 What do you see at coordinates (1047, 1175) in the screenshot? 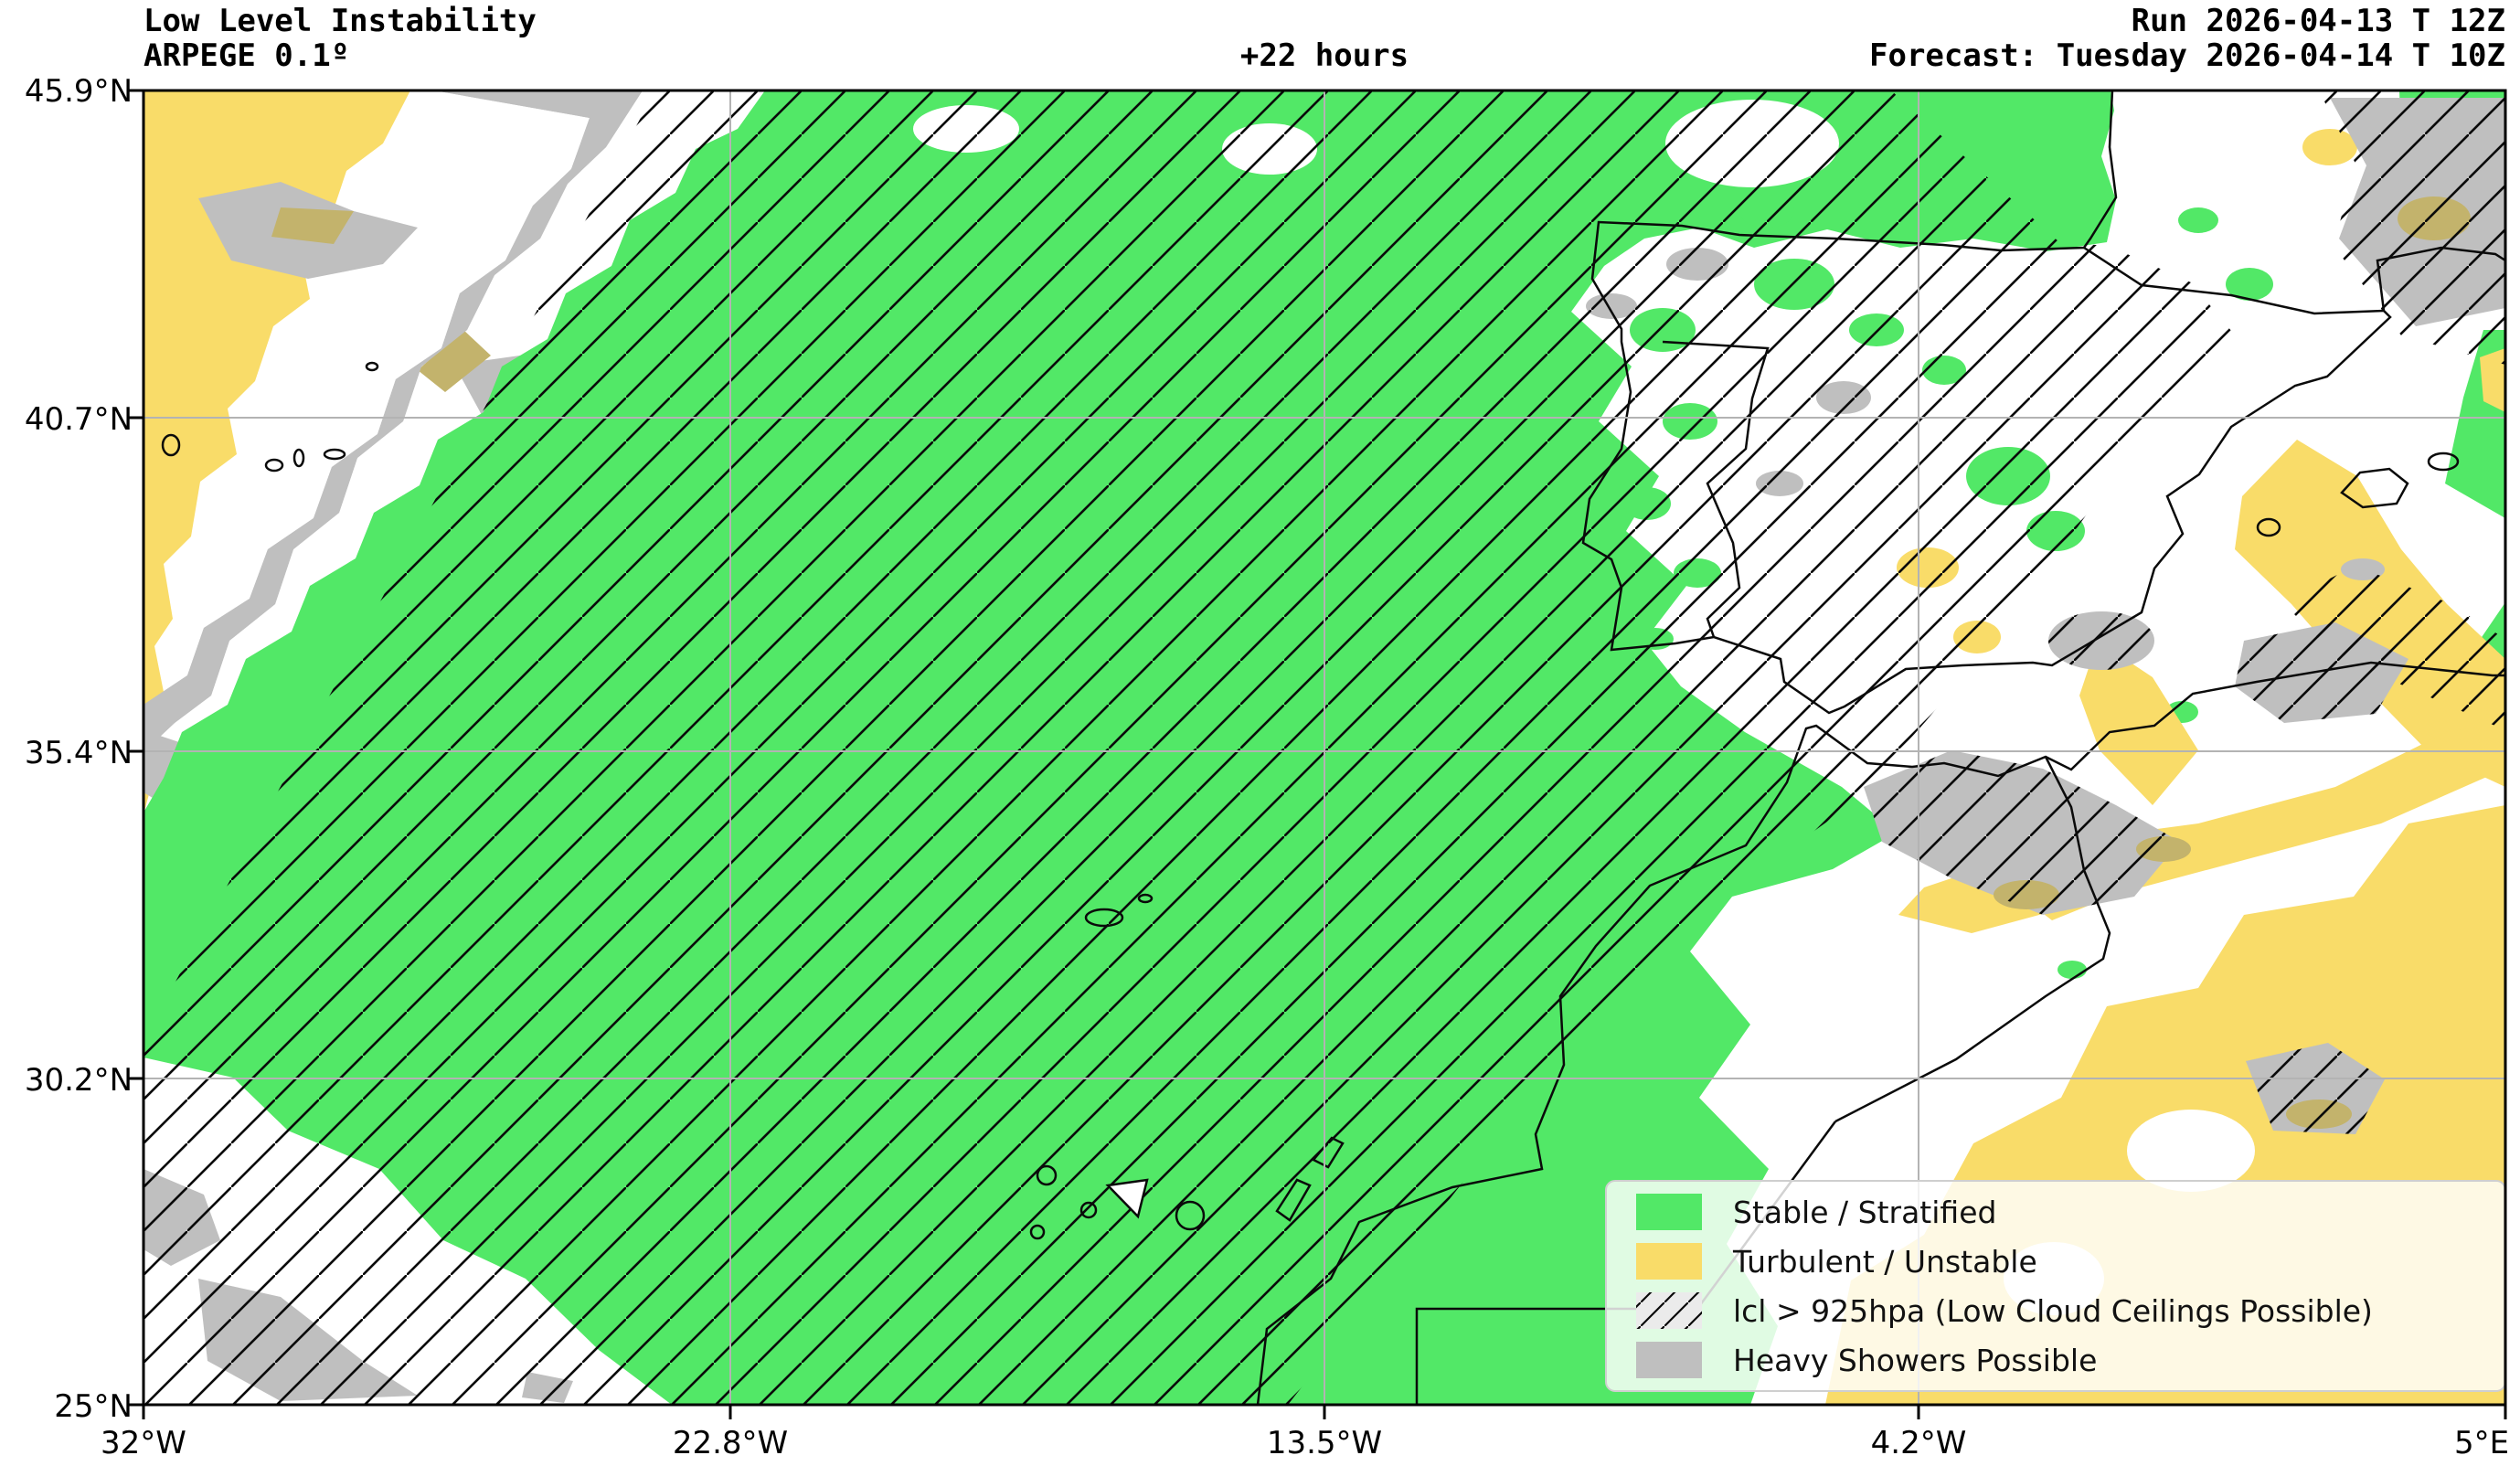
I see `la-palma-outline` at bounding box center [1047, 1175].